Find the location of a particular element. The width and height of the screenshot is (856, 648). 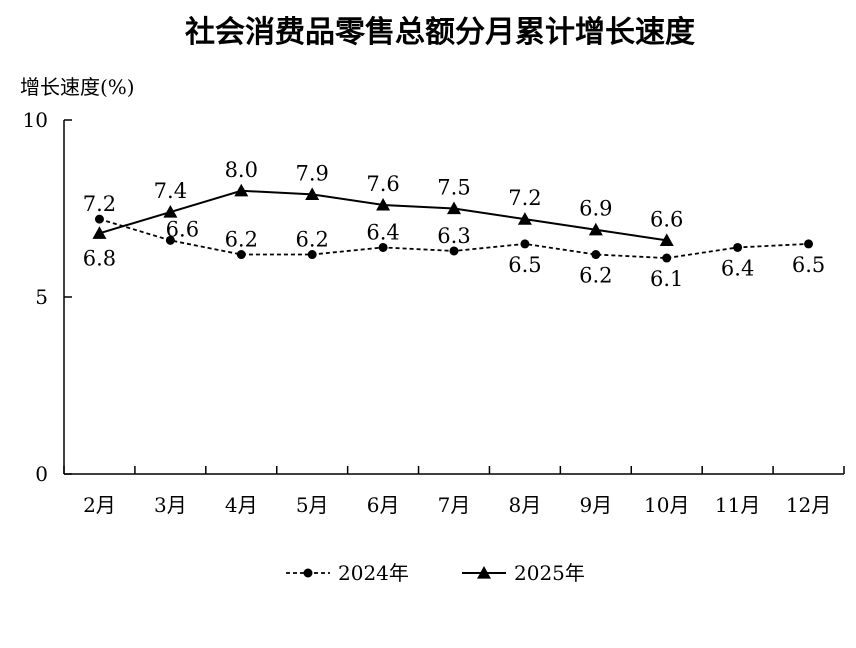

legend-marker-2024 is located at coordinates (308, 573).